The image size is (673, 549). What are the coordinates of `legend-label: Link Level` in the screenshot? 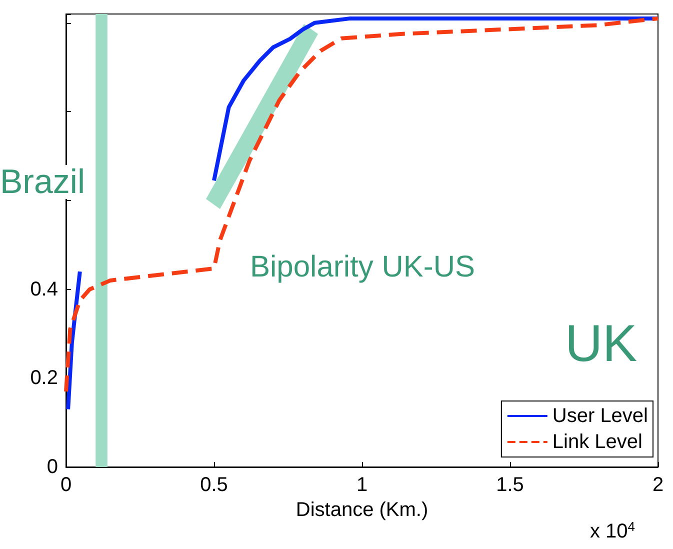 It's located at (597, 442).